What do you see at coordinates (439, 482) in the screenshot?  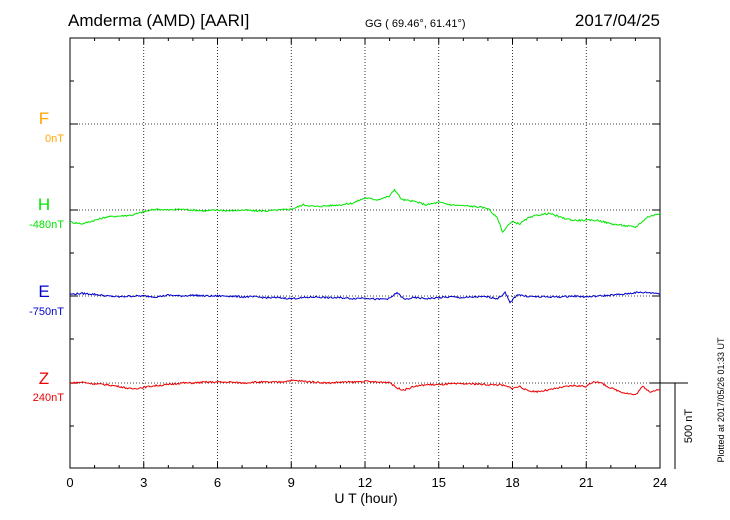 I see `x-tick-label: 15` at bounding box center [439, 482].